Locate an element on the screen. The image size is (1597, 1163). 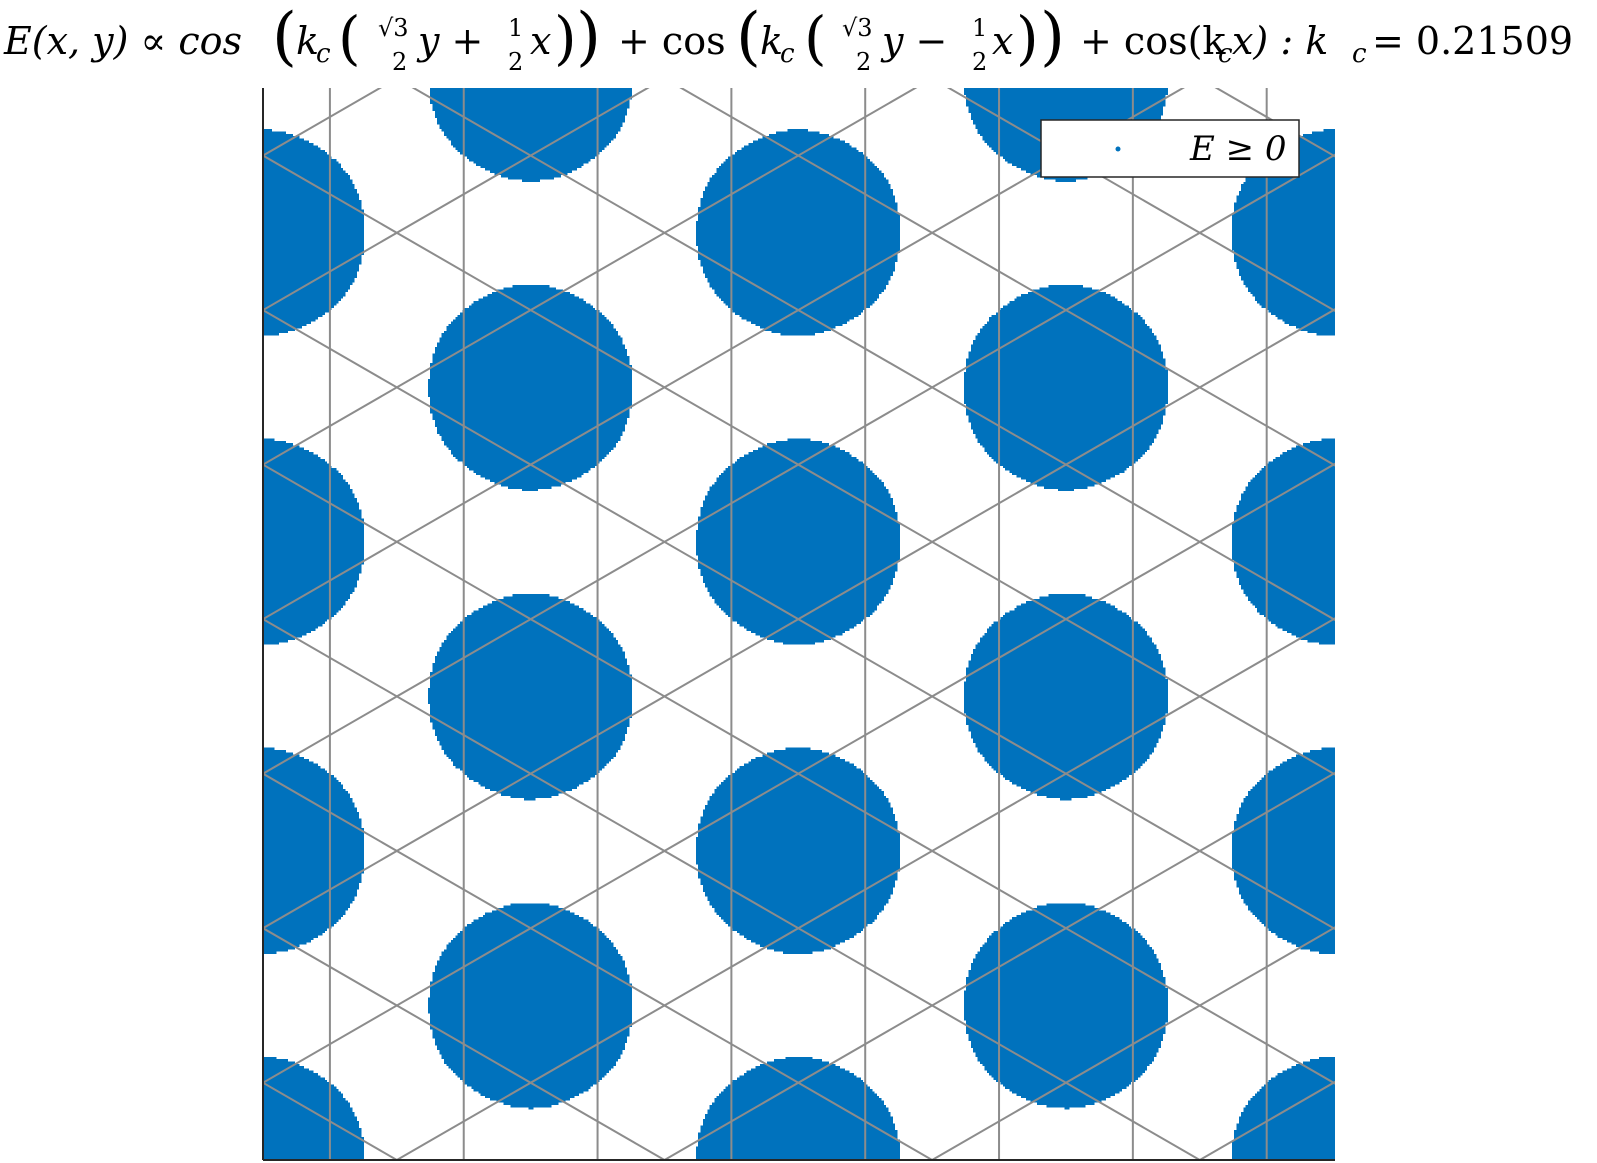
title-part-12: x) : k is located at coordinates (1280, 41).